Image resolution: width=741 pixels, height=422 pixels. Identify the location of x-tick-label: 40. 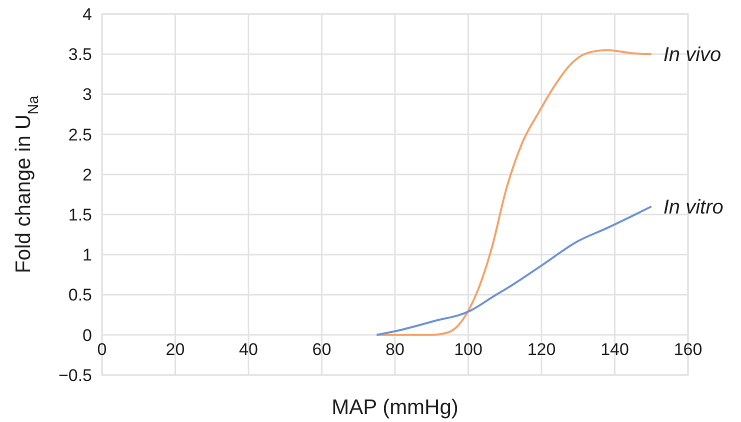
(248, 349).